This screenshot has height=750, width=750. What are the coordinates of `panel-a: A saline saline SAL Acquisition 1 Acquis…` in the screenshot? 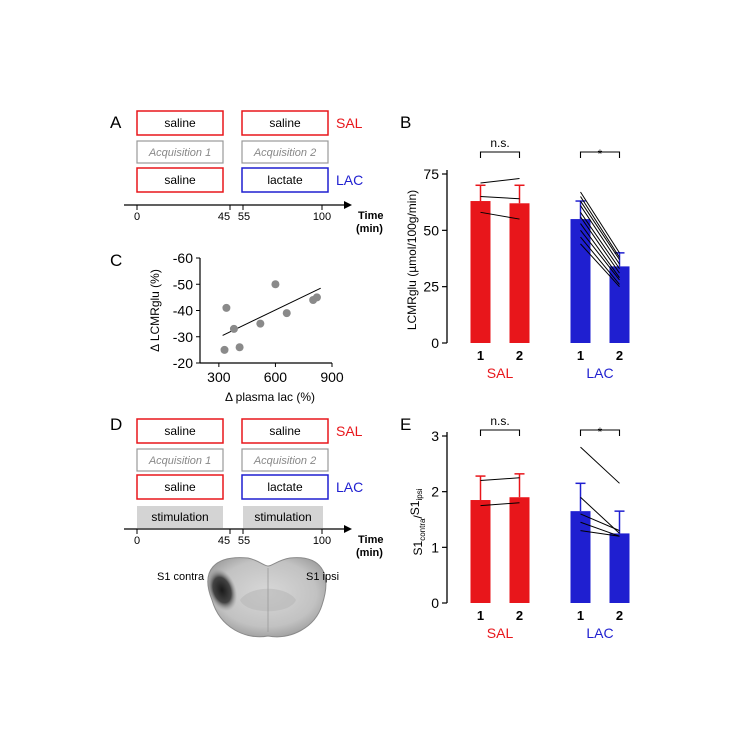 It's located at (246, 172).